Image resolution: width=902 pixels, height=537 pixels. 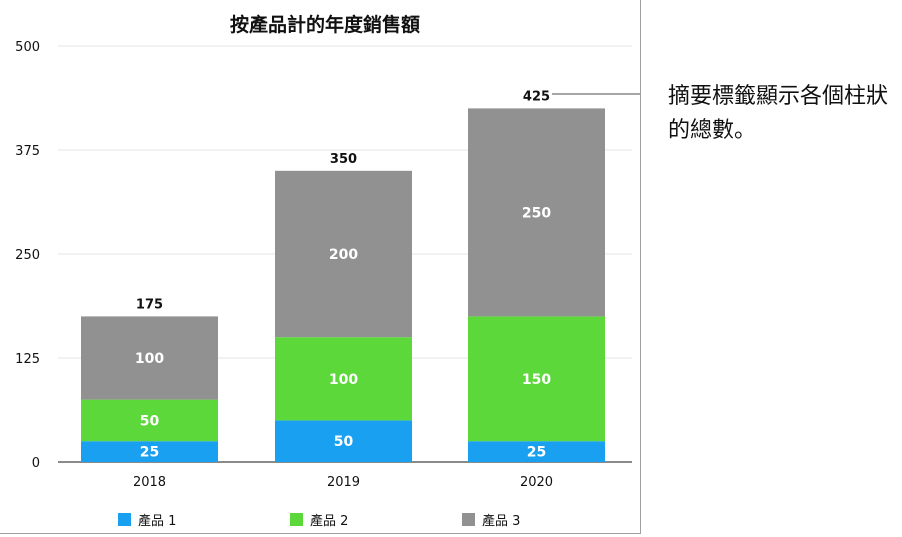 What do you see at coordinates (536, 482) in the screenshot?
I see `x-tick-label: 2020` at bounding box center [536, 482].